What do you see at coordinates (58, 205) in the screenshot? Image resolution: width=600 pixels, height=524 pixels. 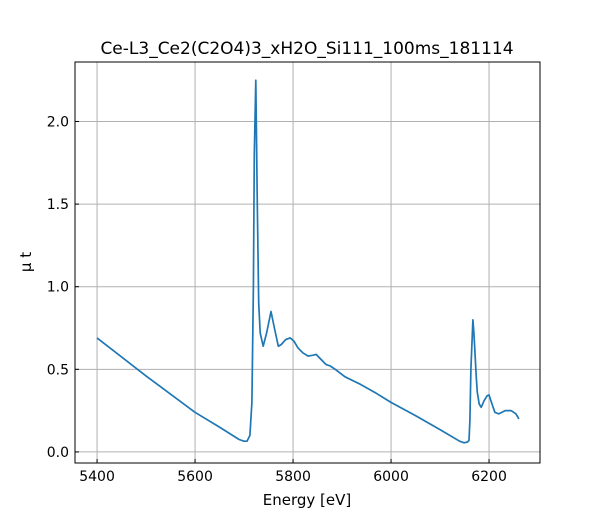 I see `y-tick-label: 1.5` at bounding box center [58, 205].